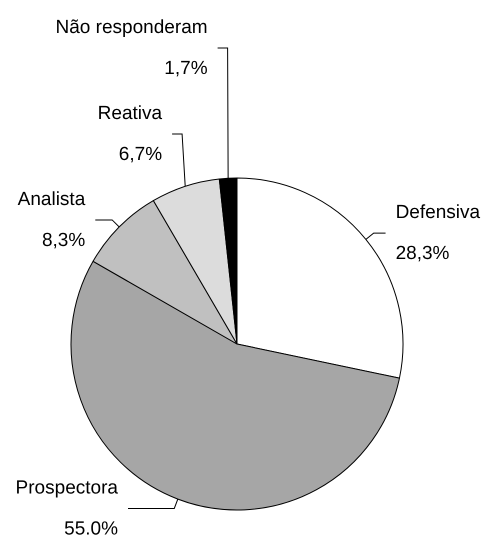 The height and width of the screenshot is (538, 485). Describe the element at coordinates (186, 68) in the screenshot. I see `data-label: 1,7%` at that location.